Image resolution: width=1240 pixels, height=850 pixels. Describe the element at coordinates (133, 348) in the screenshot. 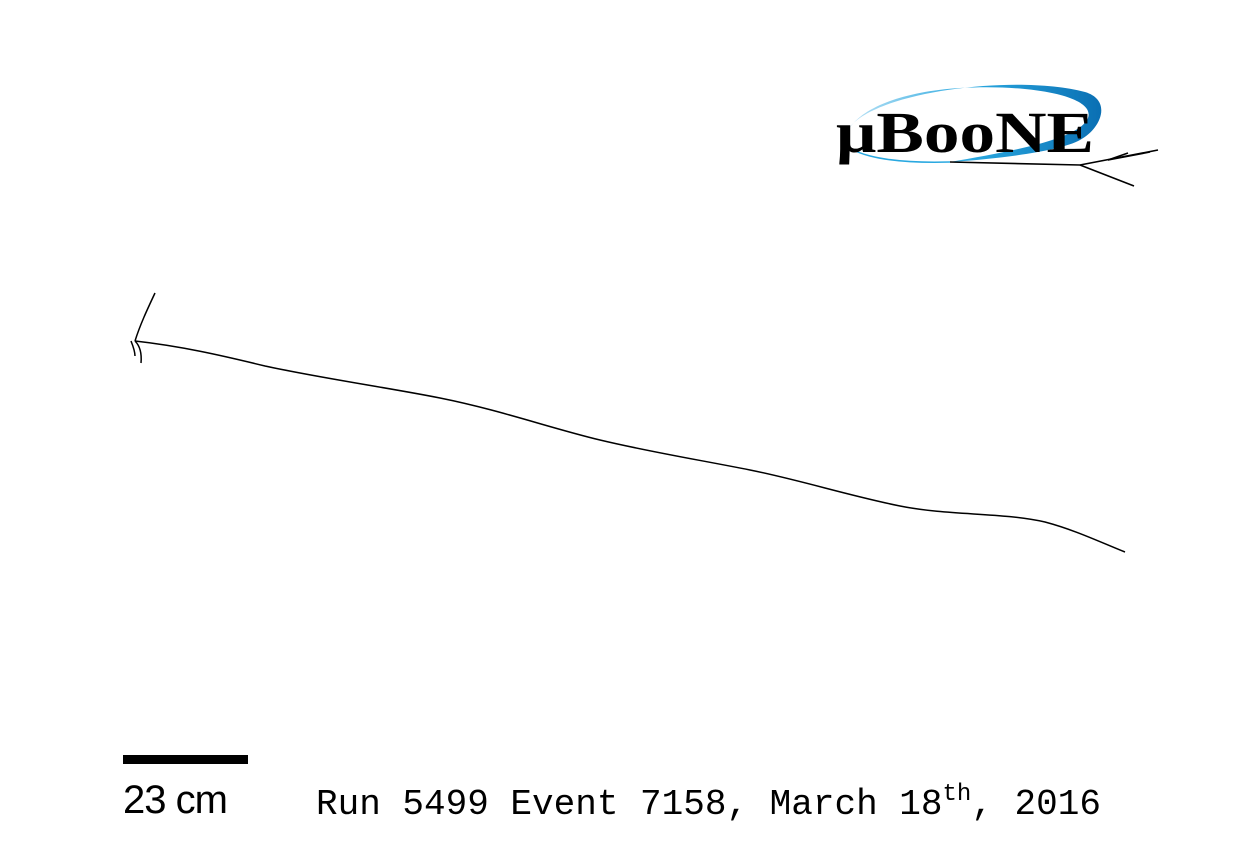

I see `vertex-track-short` at that location.